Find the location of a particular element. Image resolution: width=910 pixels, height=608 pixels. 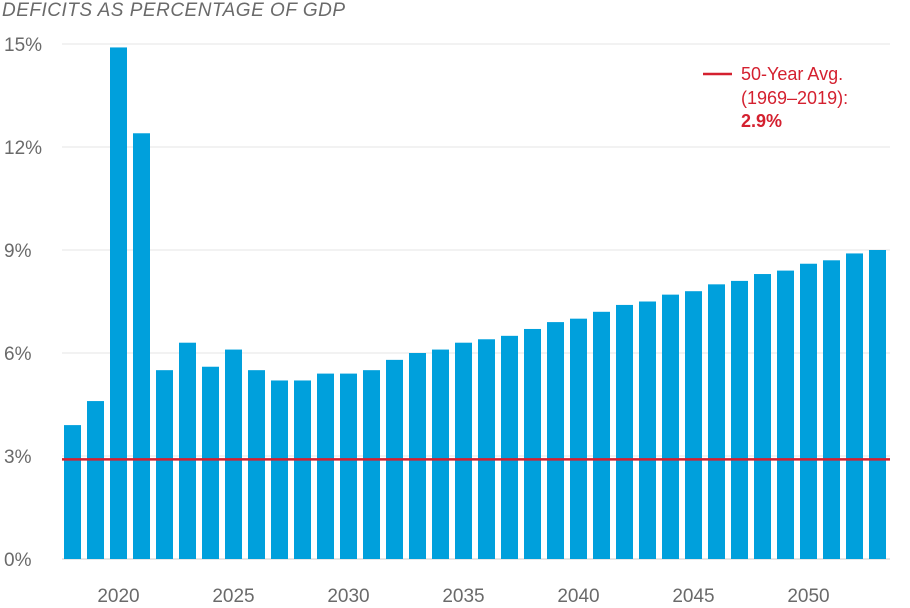

y-tick-label: 12% is located at coordinates (23, 148).